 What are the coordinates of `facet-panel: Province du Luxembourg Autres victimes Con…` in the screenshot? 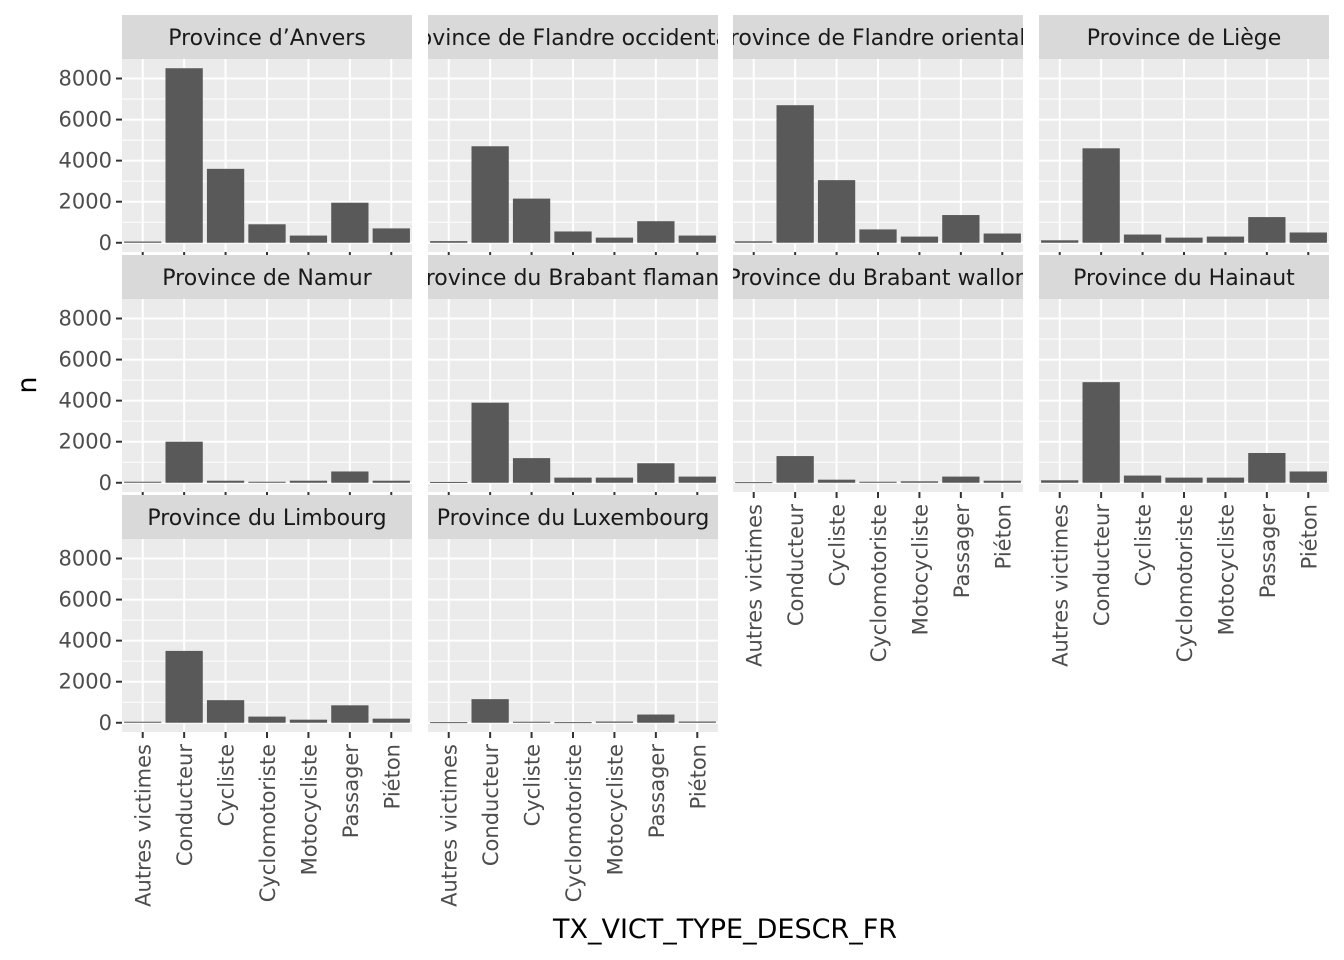 It's located at (573, 701).